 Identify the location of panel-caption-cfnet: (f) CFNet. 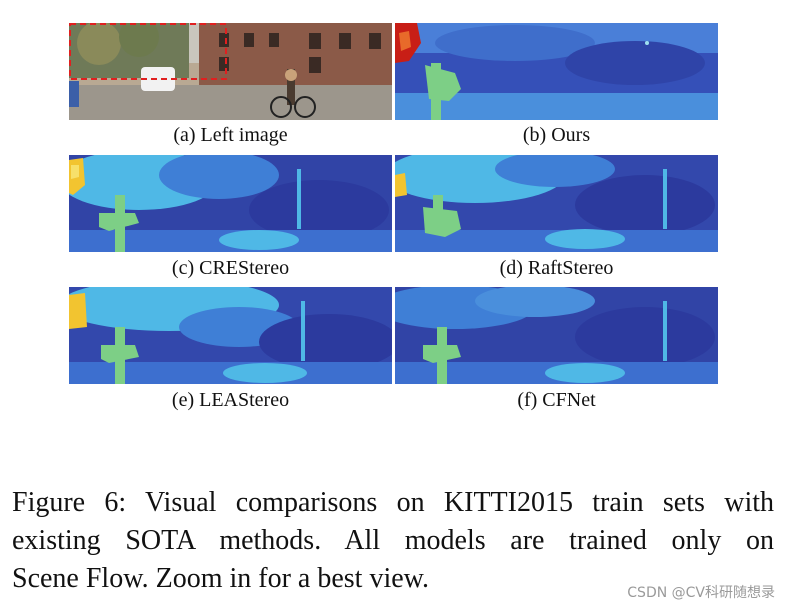
(556, 400).